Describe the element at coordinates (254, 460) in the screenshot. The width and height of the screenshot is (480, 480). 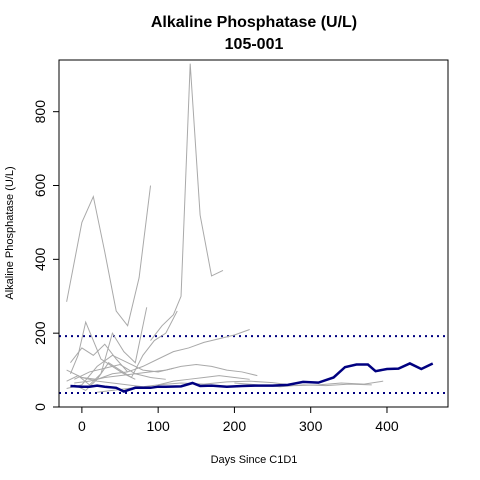
I see `x-axis-label: Days Since C1D1` at that location.